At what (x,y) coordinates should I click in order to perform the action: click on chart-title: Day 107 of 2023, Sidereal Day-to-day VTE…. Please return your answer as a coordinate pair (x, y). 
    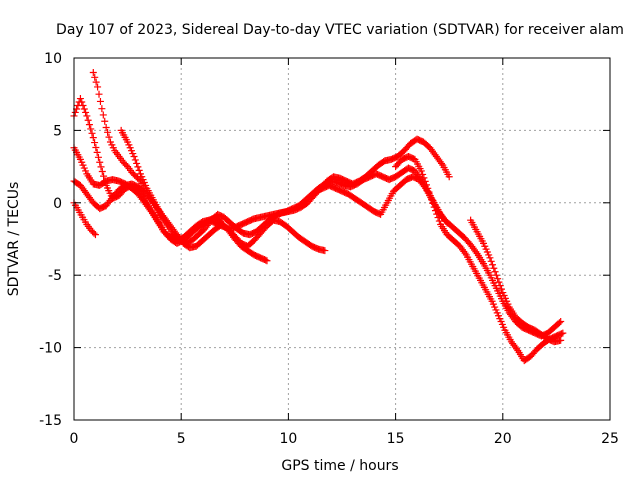
    Looking at the image, I should click on (340, 30).